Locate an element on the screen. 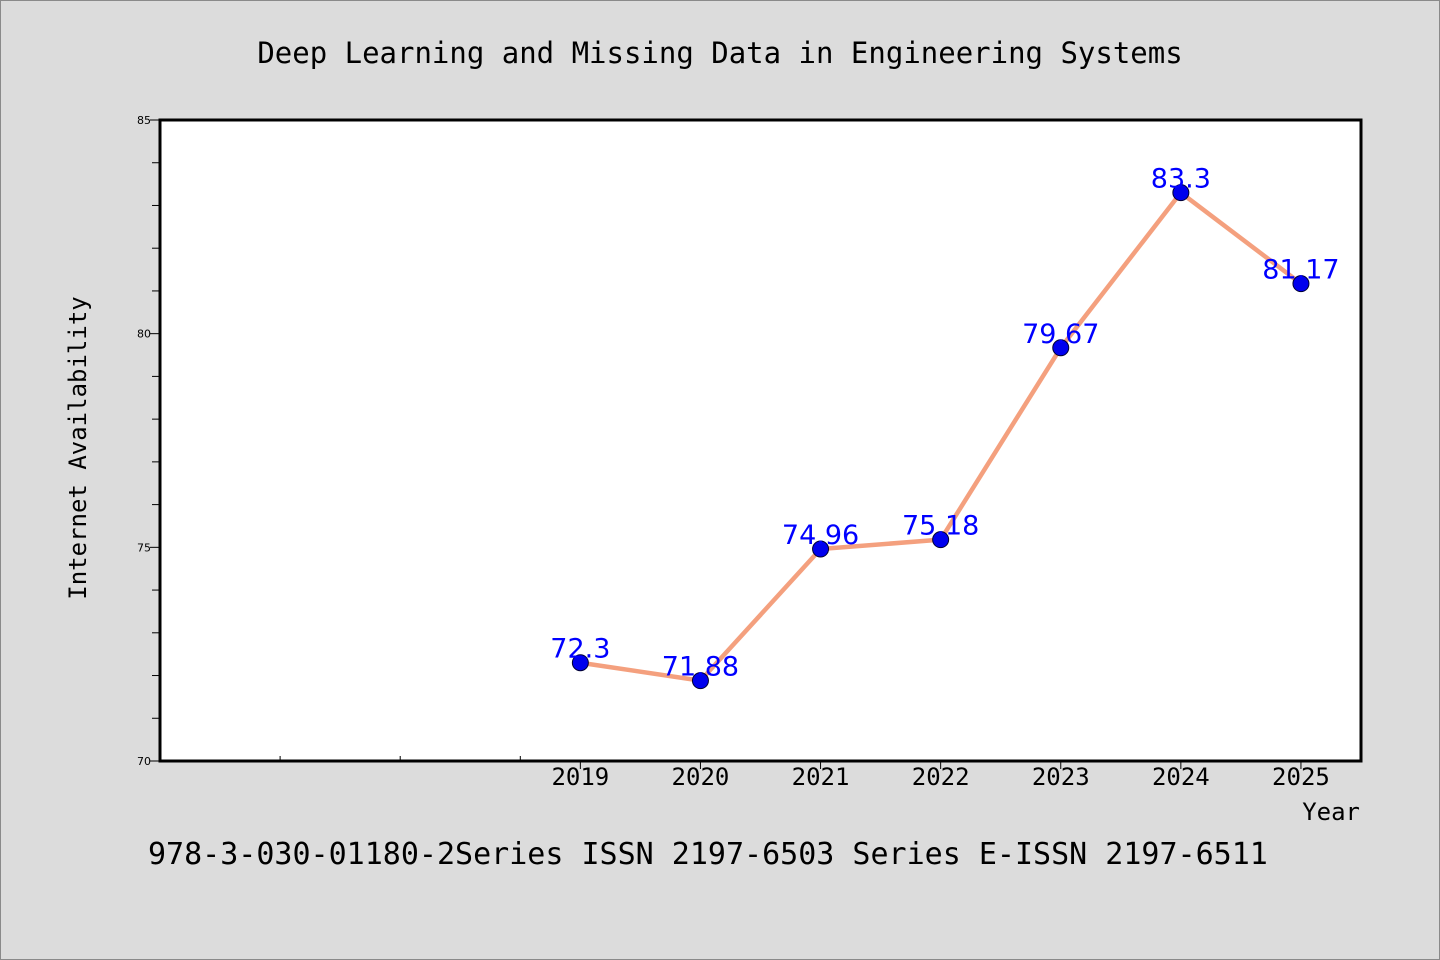 Image resolution: width=1440 pixels, height=960 pixels. data-label: 83.3 is located at coordinates (1181, 179).